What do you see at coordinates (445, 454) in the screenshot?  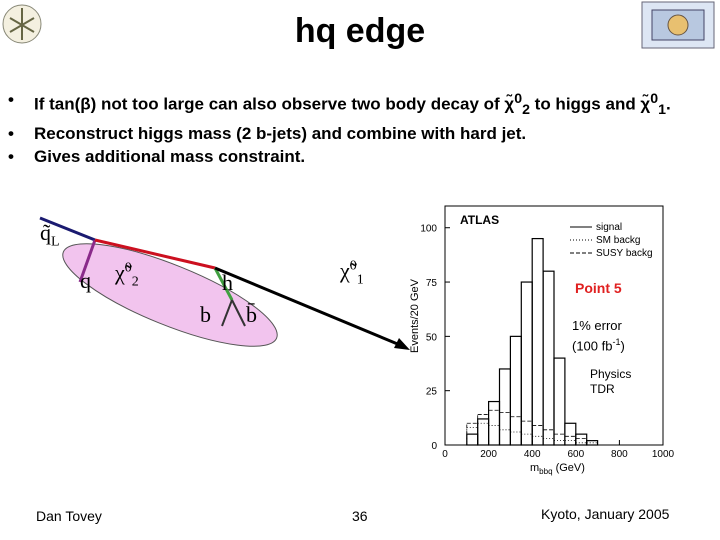 I see `x-tick-label: 0` at bounding box center [445, 454].